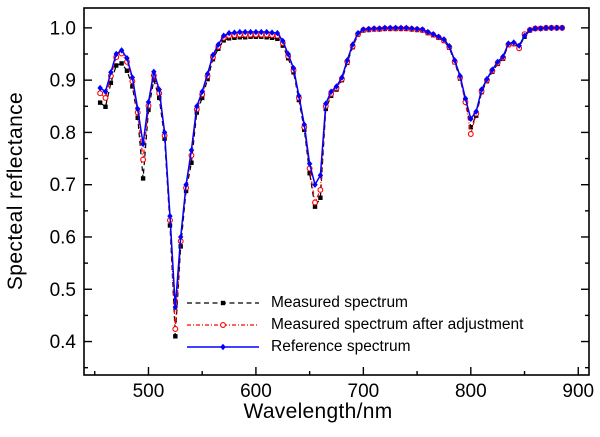  I want to click on legend-label-adjusted: Measured spectrum after adjustment, so click(397, 324).